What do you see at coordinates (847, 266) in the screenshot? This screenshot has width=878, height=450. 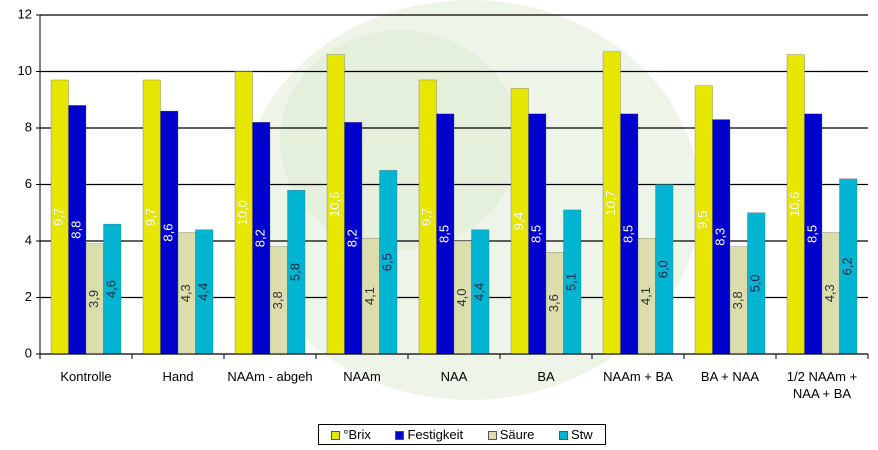 I see `value-label: 6,2` at bounding box center [847, 266].